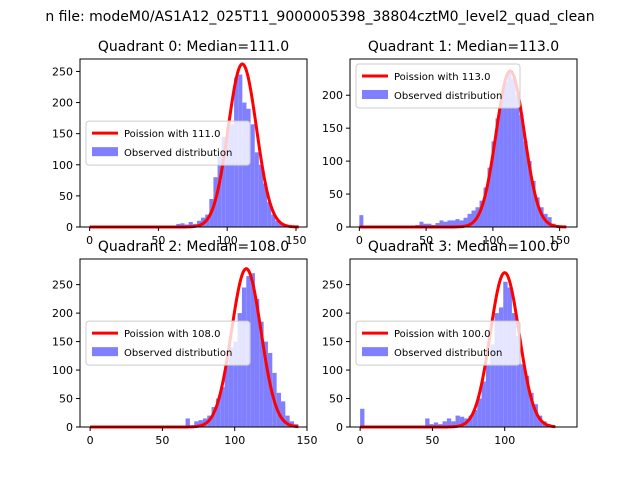  Describe the element at coordinates (559, 240) in the screenshot. I see `x-tick-label: 150` at that location.